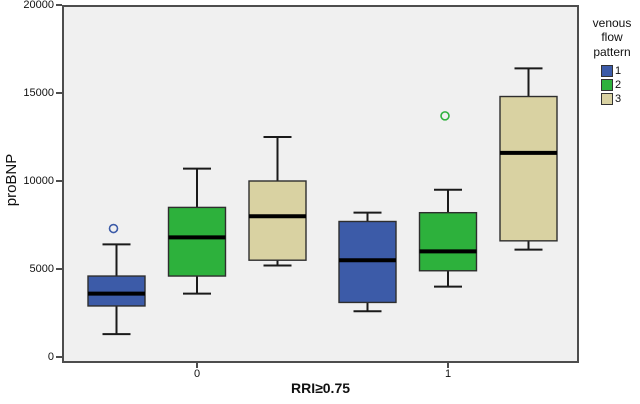 The image size is (640, 404). What do you see at coordinates (38, 5) in the screenshot?
I see `y-tick-label: 20000` at bounding box center [38, 5].